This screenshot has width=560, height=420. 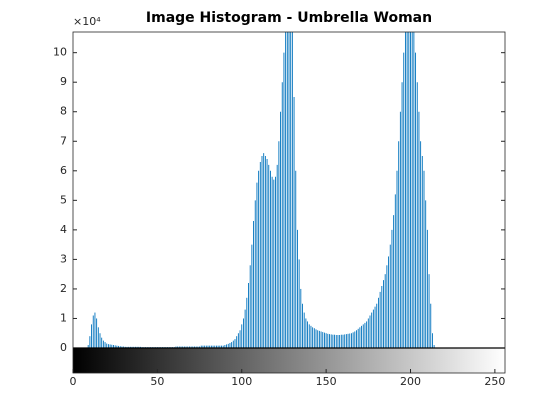 I want to click on y-tick-label: 3, so click(x=63, y=258).